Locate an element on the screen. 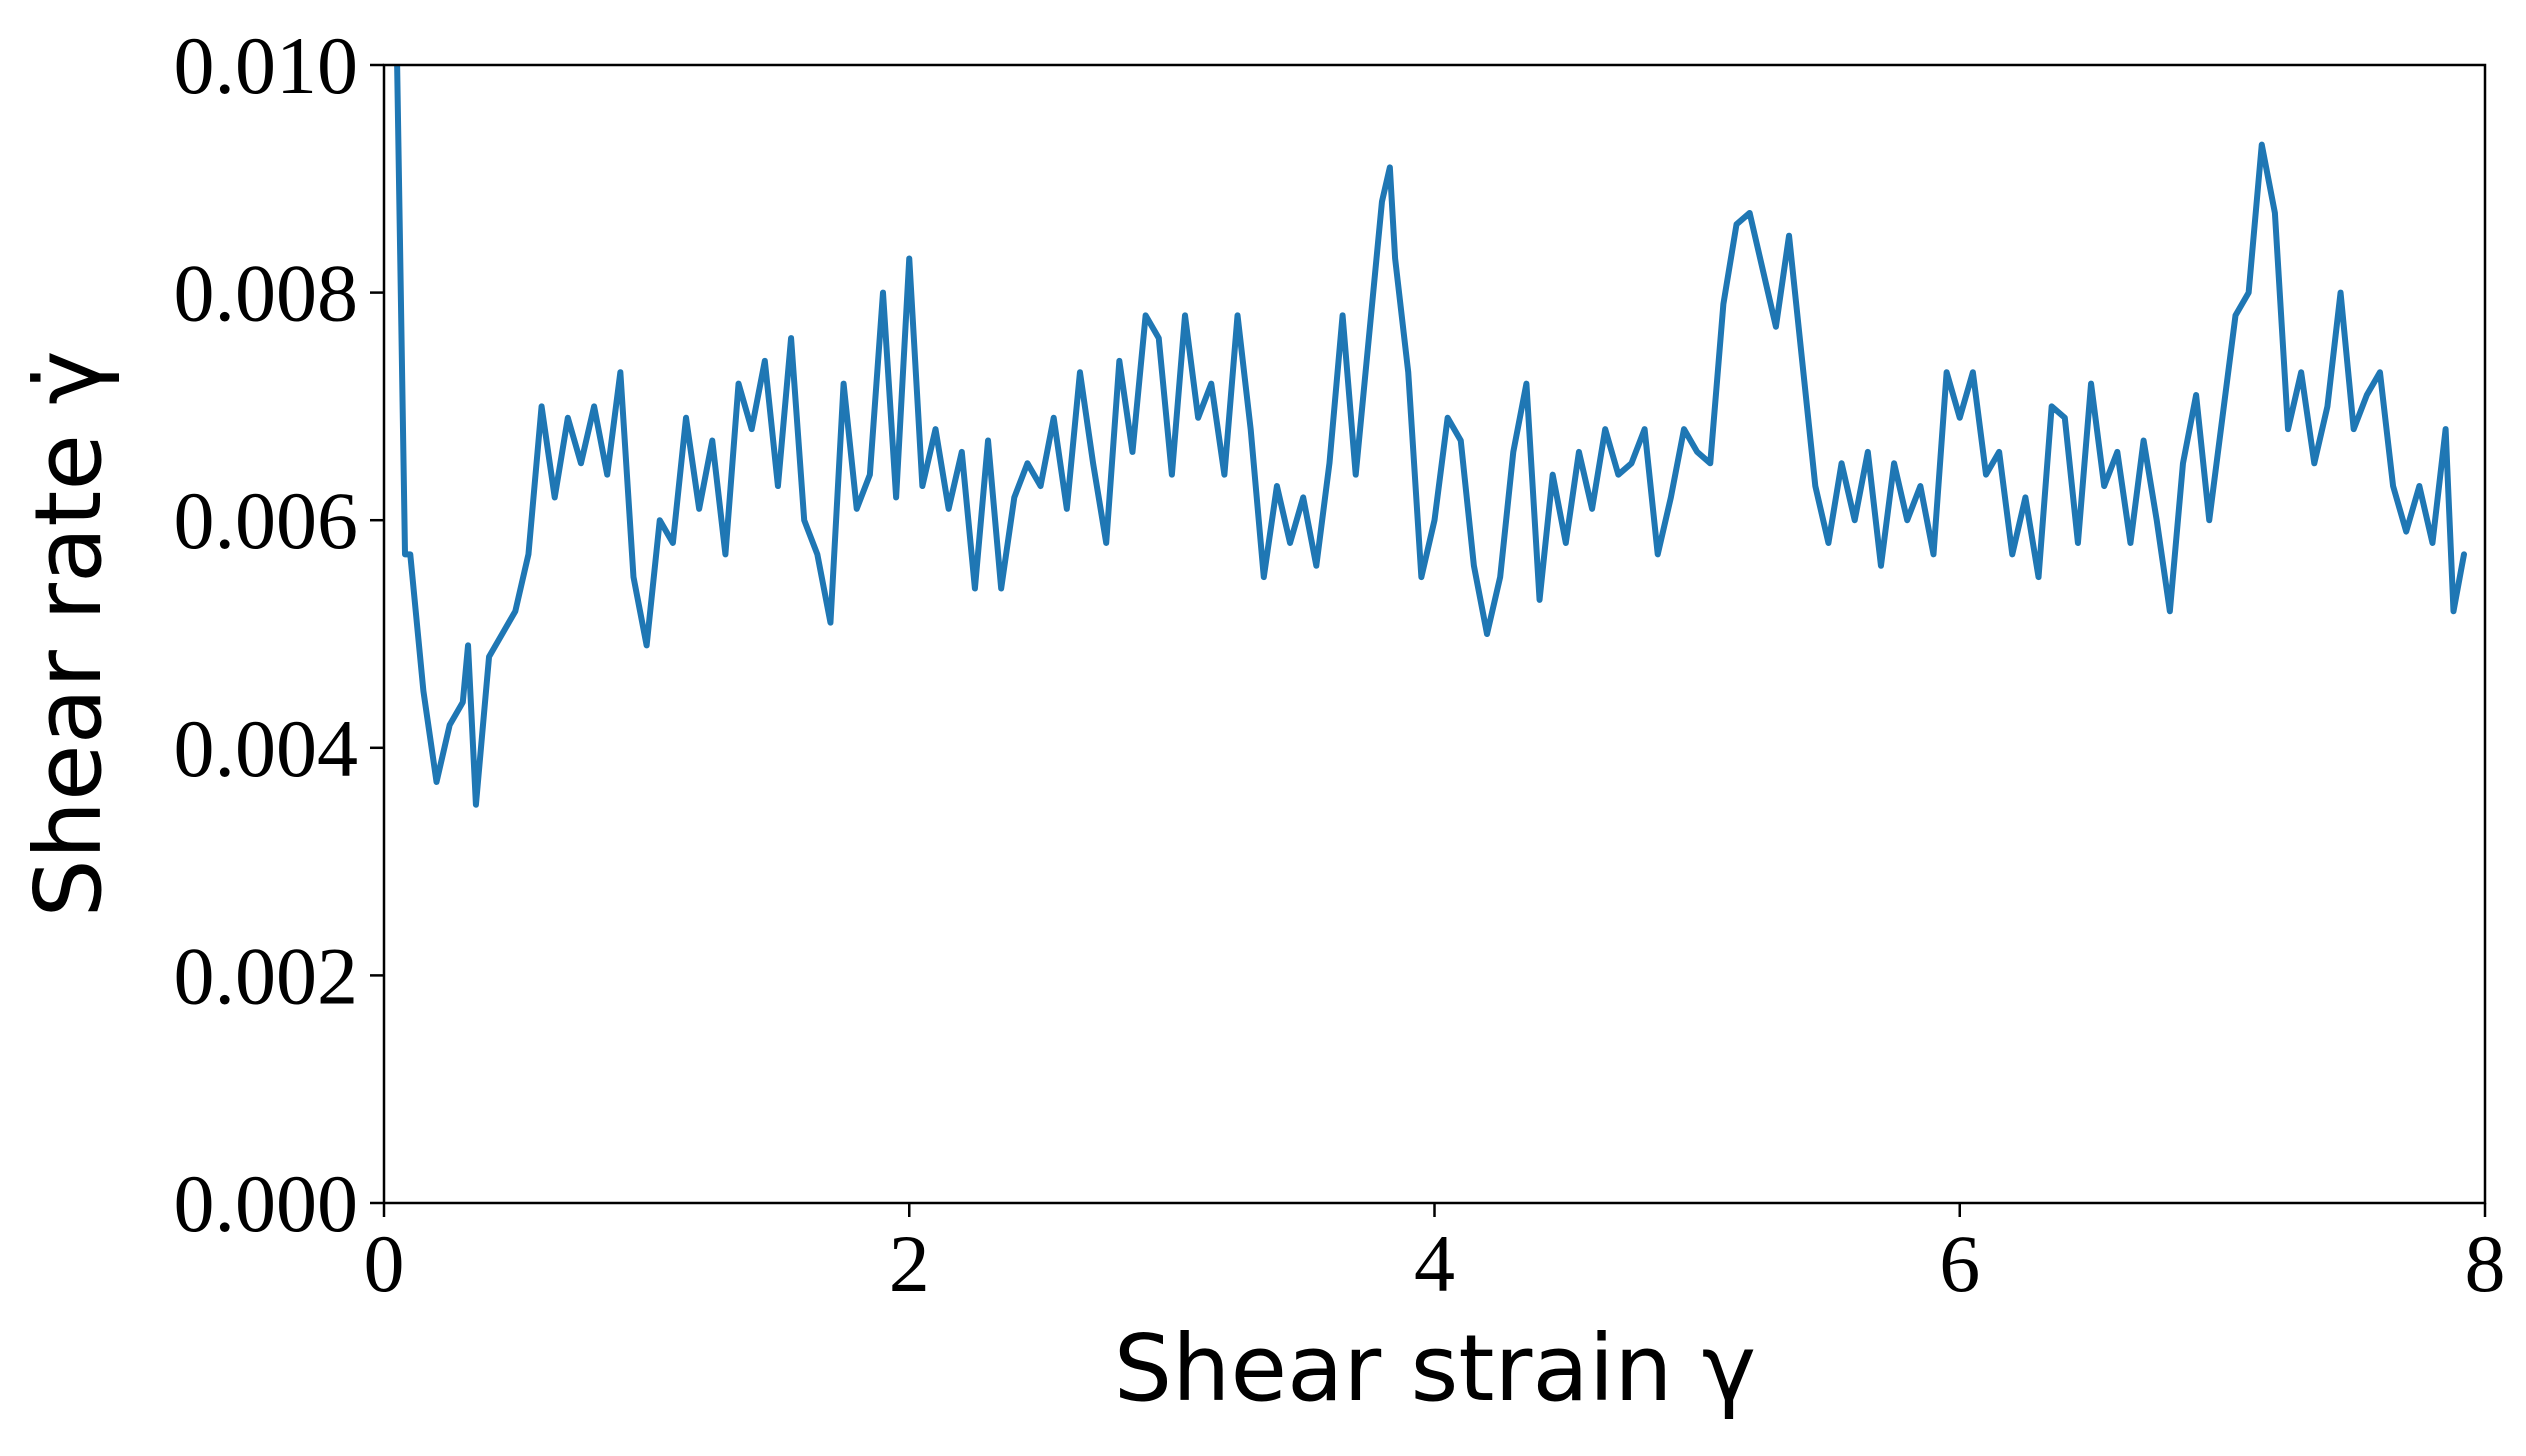  x-tick-label: 4 is located at coordinates (1434, 1263).